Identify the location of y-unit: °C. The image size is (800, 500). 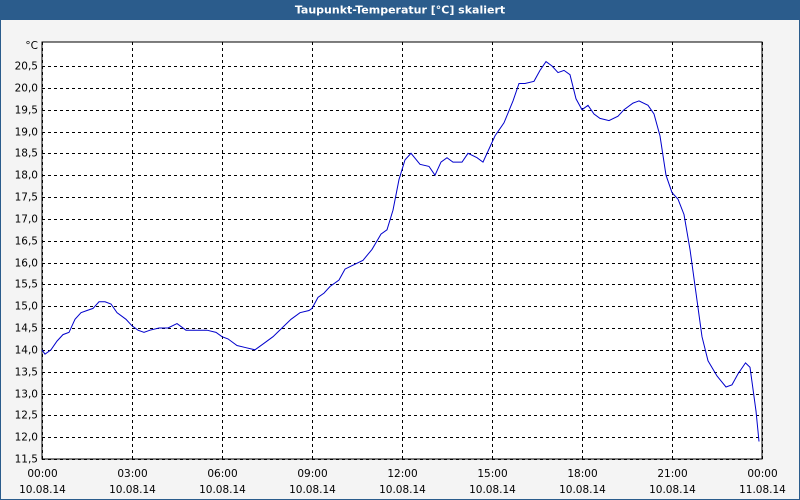
(31, 46).